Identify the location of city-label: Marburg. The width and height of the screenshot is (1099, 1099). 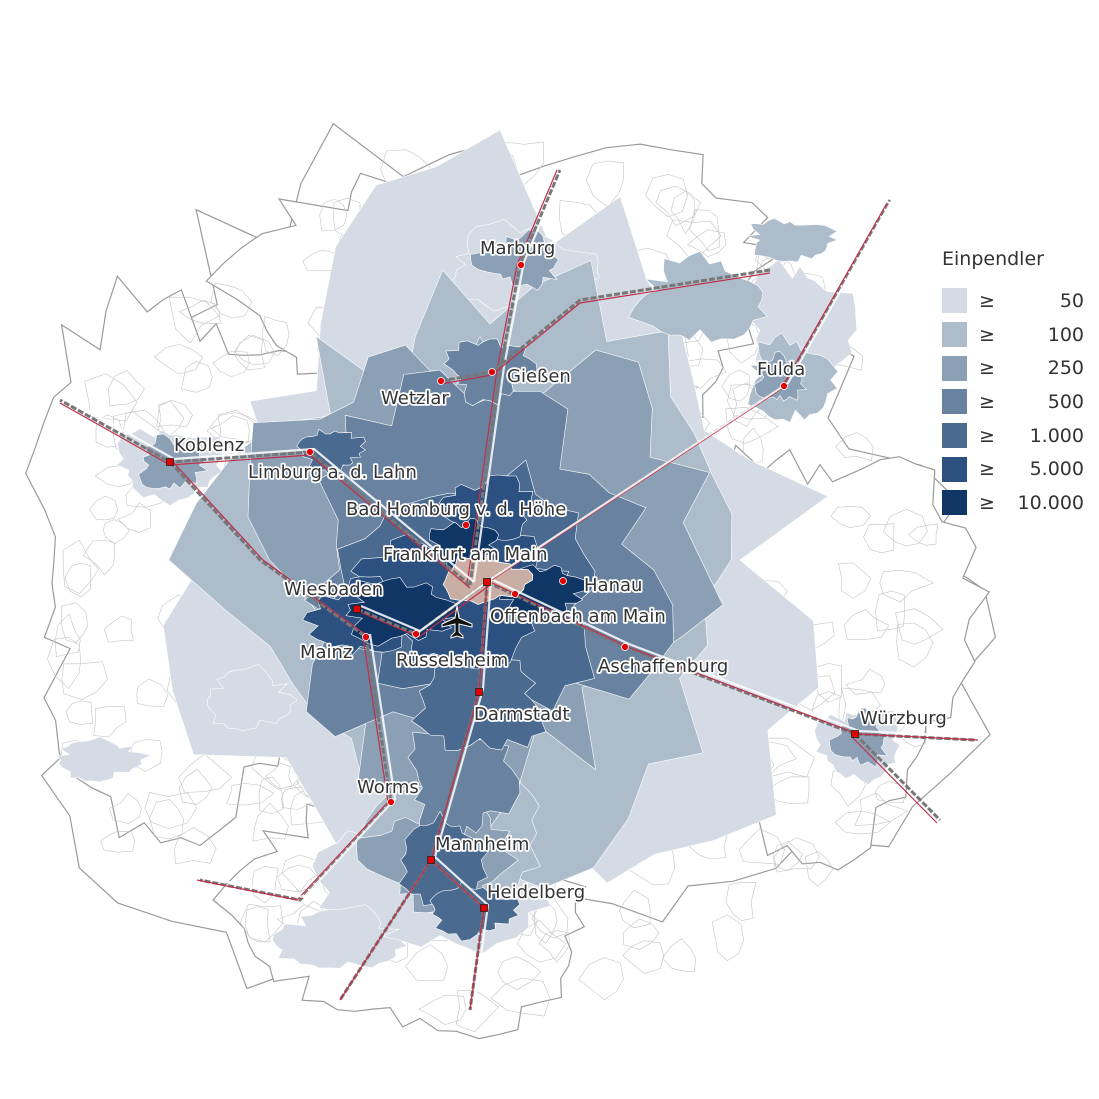
(517, 248).